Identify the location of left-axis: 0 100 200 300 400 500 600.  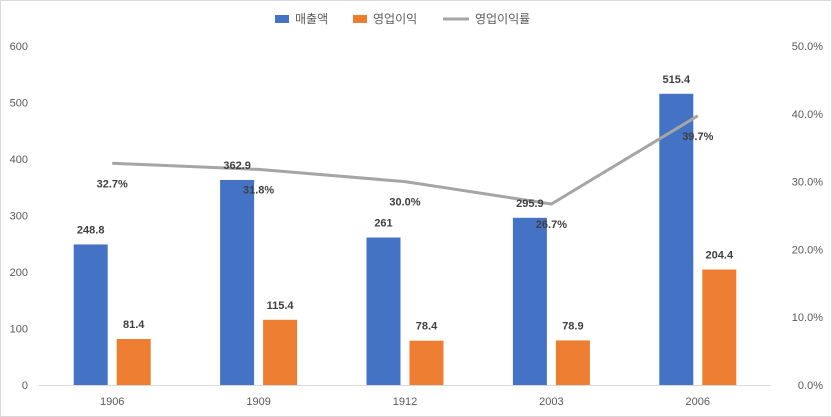
(19, 216).